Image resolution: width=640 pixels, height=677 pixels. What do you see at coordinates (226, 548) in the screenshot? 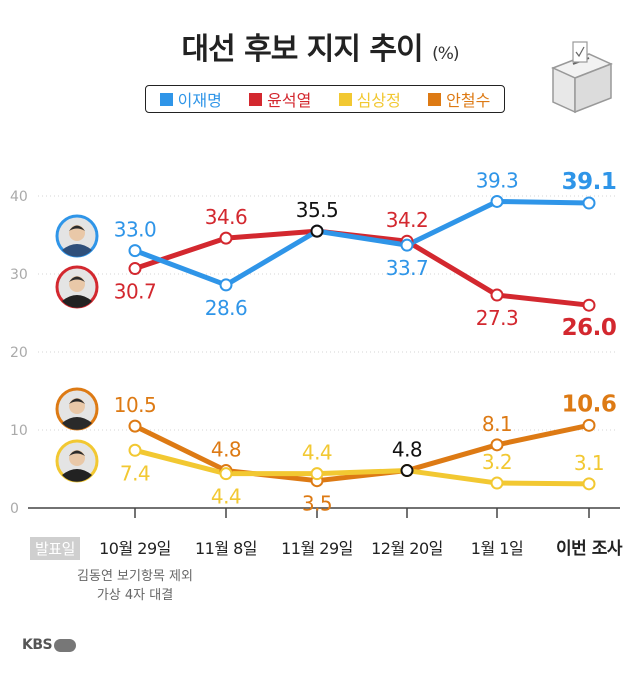
I see `x-tick-label: 11월 8일` at bounding box center [226, 548].